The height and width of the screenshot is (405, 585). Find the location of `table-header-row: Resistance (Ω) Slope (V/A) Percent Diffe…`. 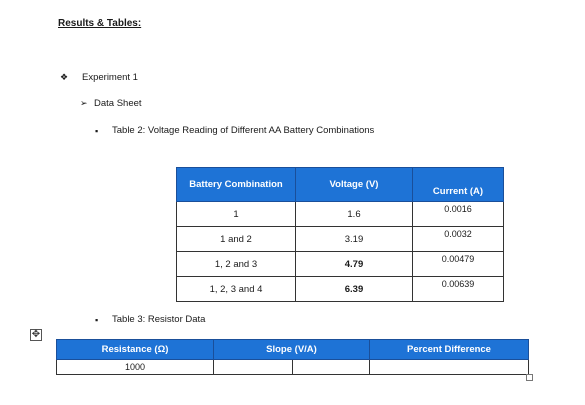

table-header-row: Resistance (Ω) Slope (V/A) Percent Diffe… is located at coordinates (292, 349).